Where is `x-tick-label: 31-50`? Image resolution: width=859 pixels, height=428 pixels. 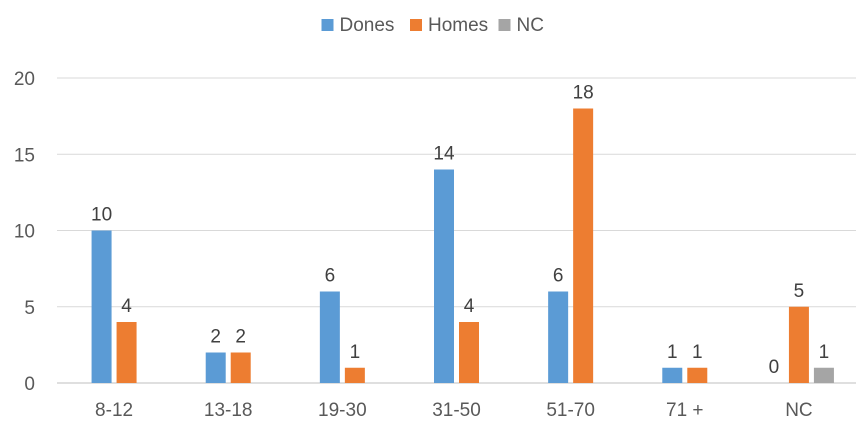 x-tick-label: 31-50 is located at coordinates (456, 410).